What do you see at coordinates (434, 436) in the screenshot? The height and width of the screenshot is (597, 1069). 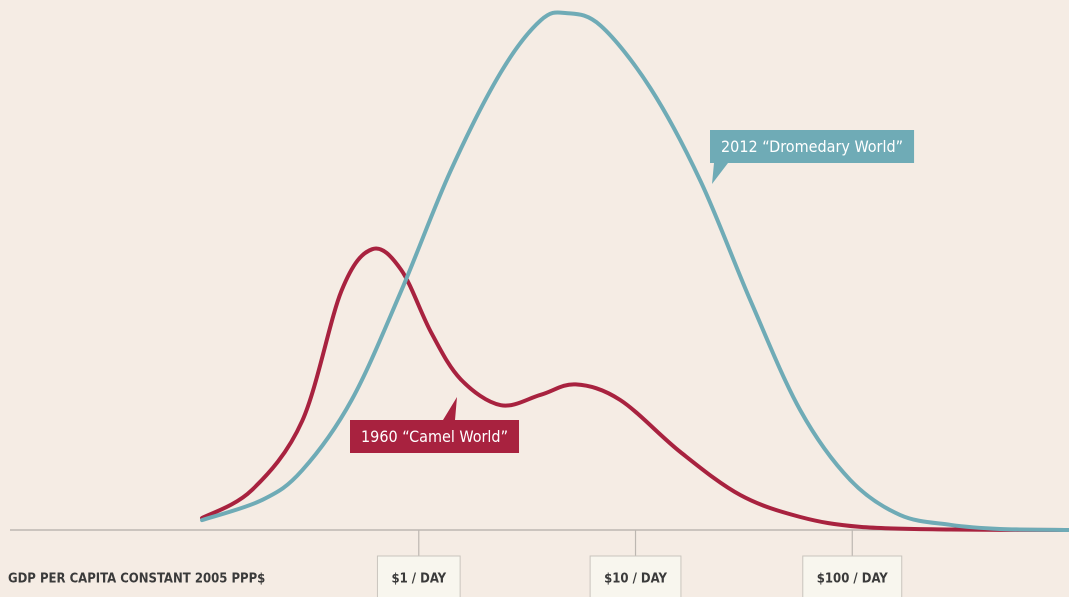 I see `series-label: 1960 “Camel World”` at bounding box center [434, 436].